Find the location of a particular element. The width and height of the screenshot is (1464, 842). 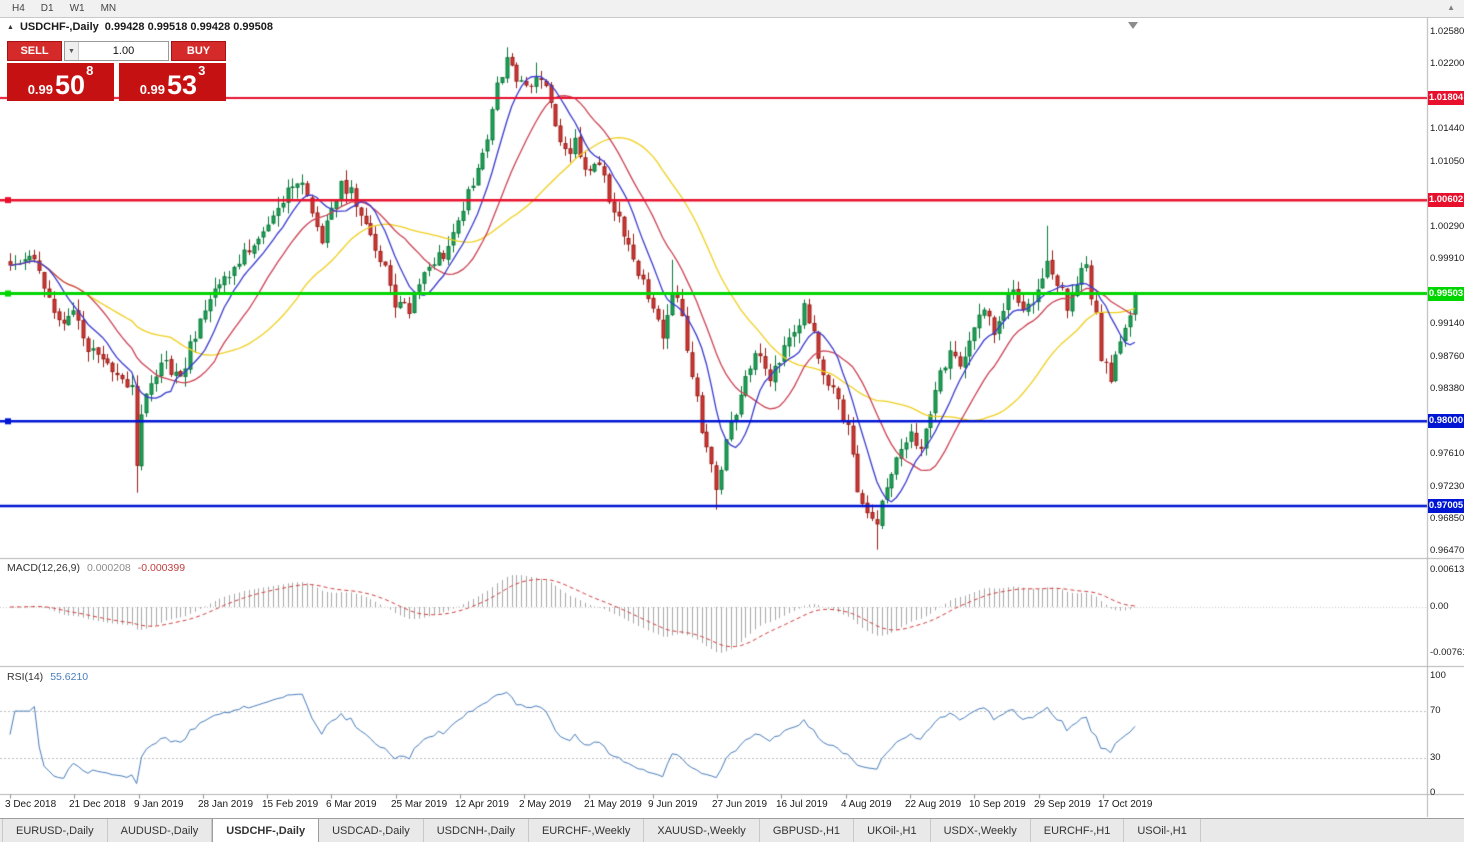

buy-price-main: 53 is located at coordinates (182, 85).